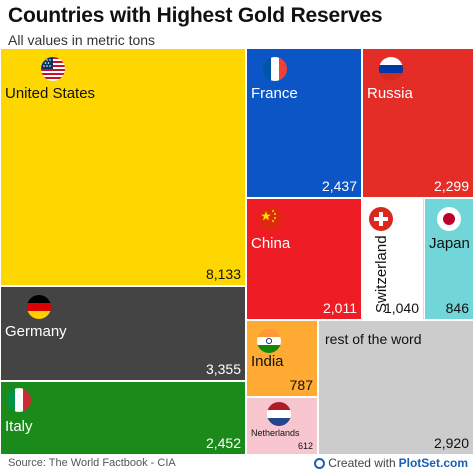 This screenshot has height=474, width=474. What do you see at coordinates (50, 93) in the screenshot?
I see `tile-label-united-states: United States` at bounding box center [50, 93].